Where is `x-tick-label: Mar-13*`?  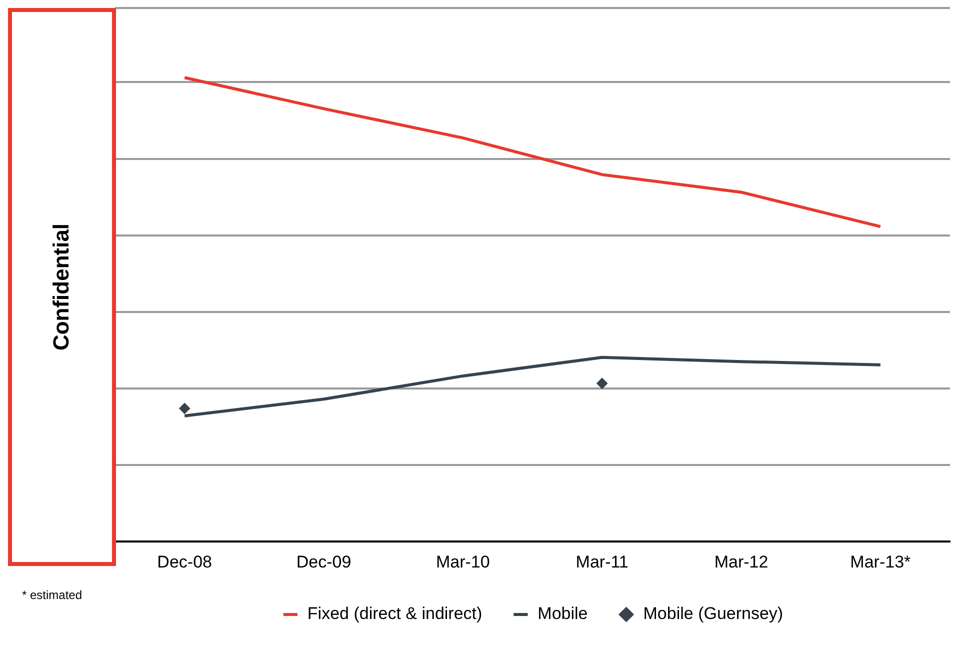 x-tick-label: Mar-13* is located at coordinates (881, 562).